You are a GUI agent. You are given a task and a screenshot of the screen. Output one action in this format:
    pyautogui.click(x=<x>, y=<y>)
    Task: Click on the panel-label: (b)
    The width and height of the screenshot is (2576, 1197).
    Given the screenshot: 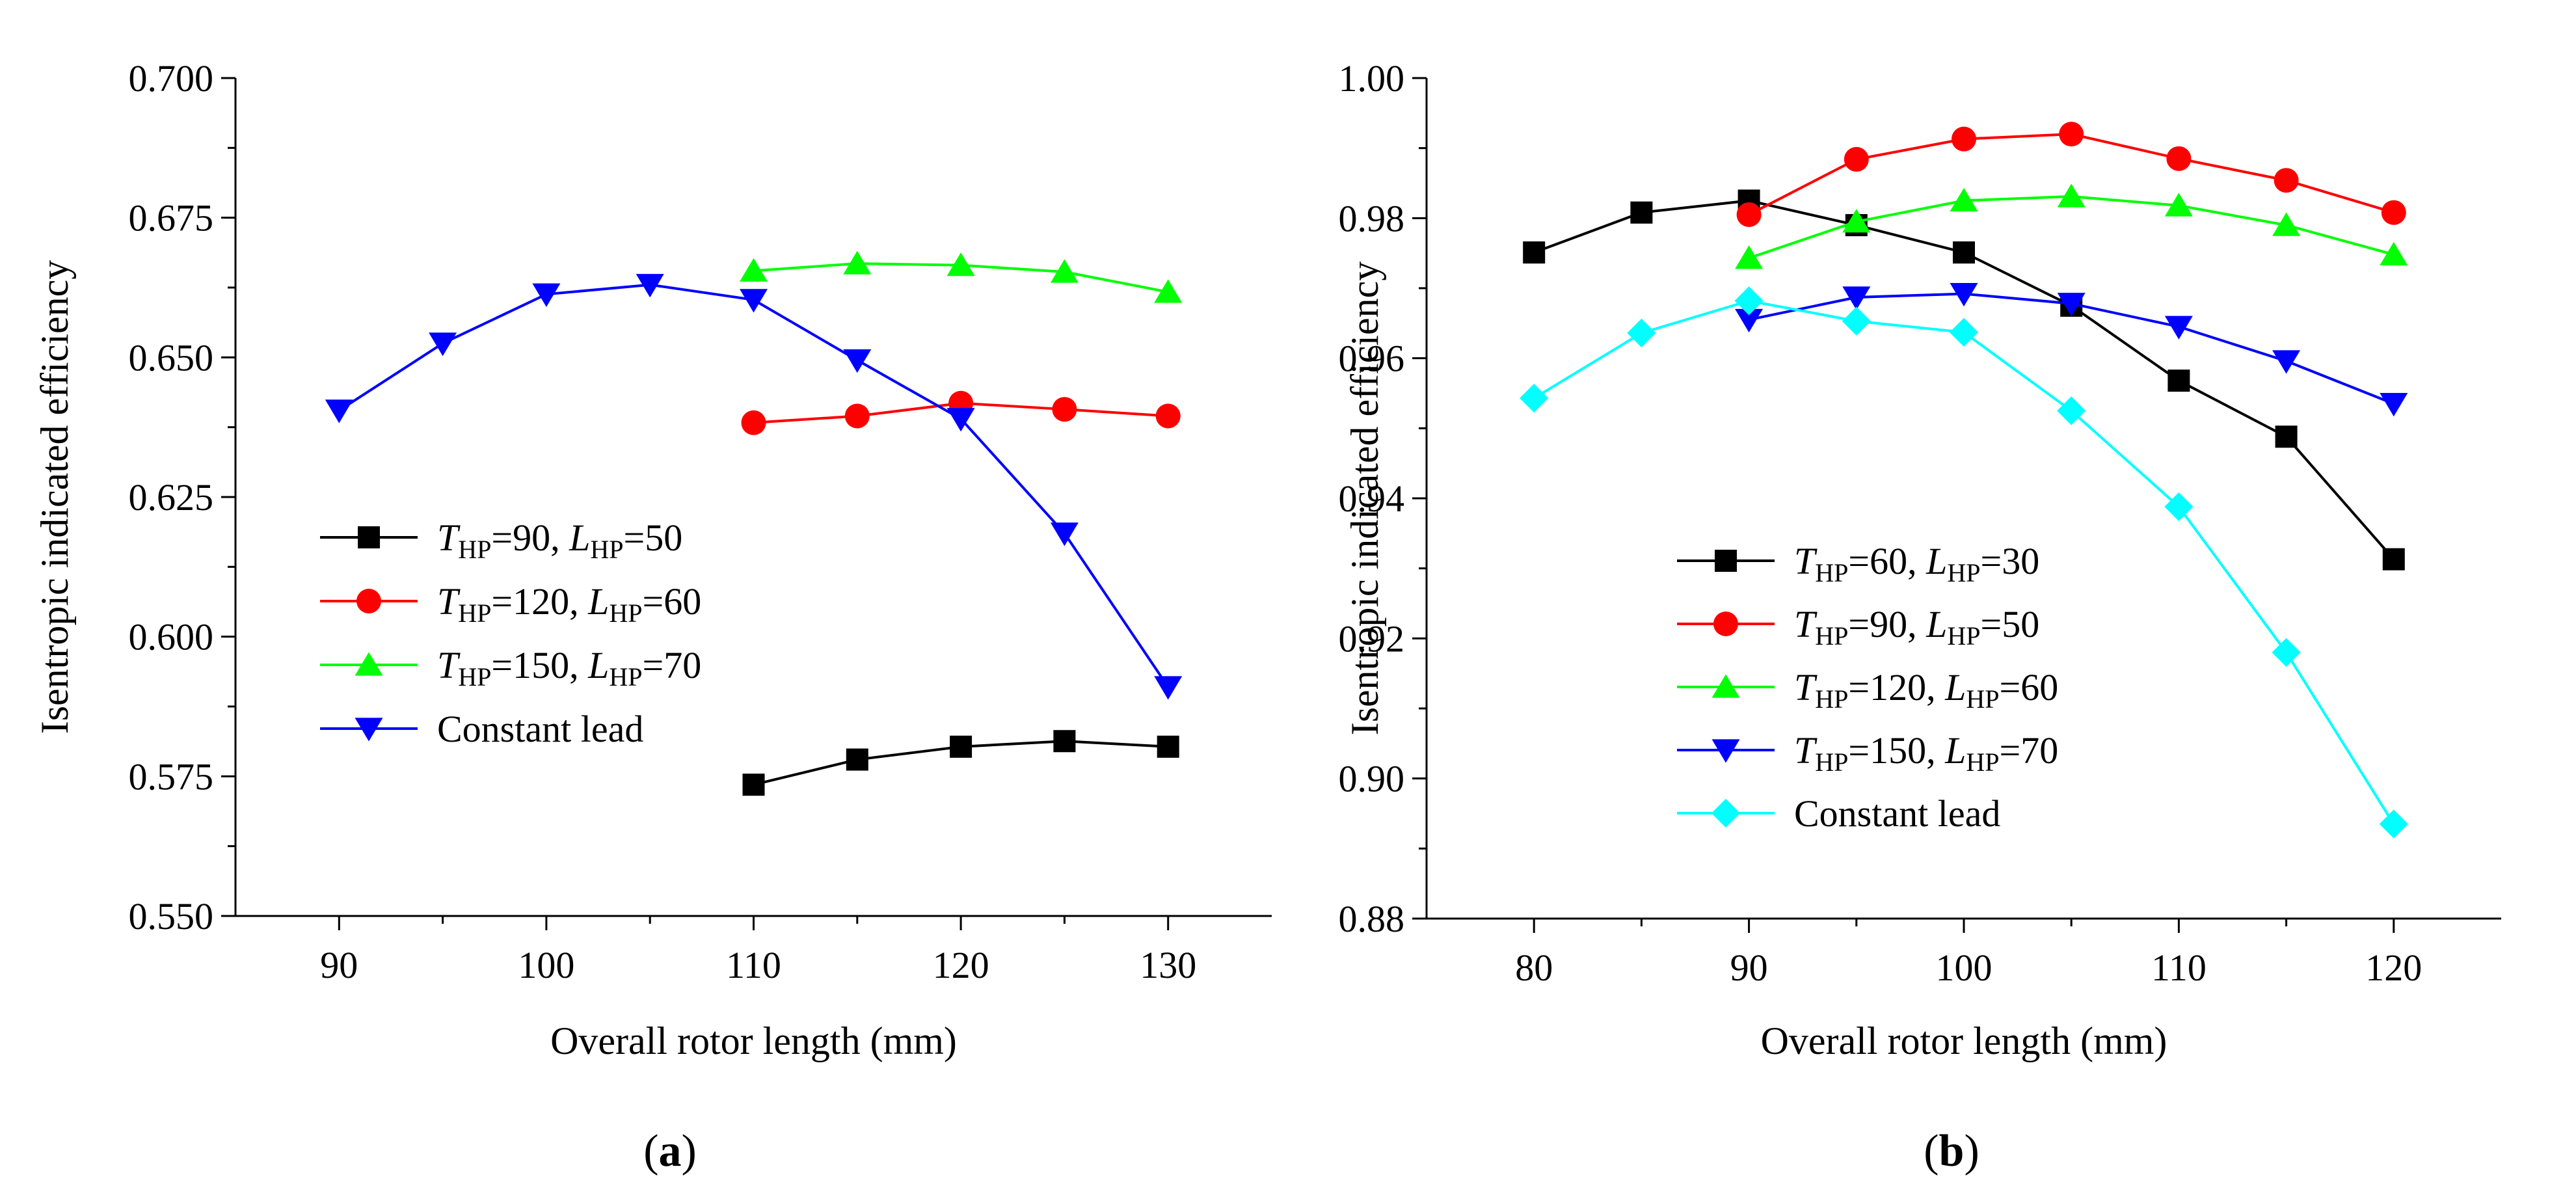 What is the action you would take?
    pyautogui.click(x=1951, y=1151)
    